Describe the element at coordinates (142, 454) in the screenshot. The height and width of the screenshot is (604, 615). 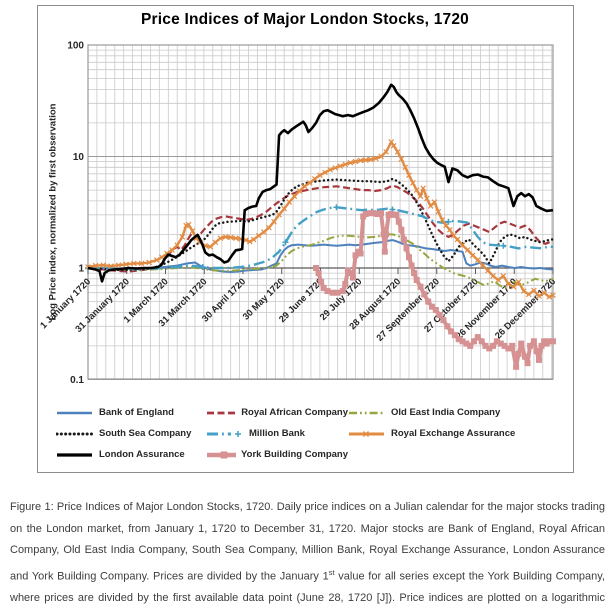
I see `legend-label-london-assurance: London Assurance` at that location.